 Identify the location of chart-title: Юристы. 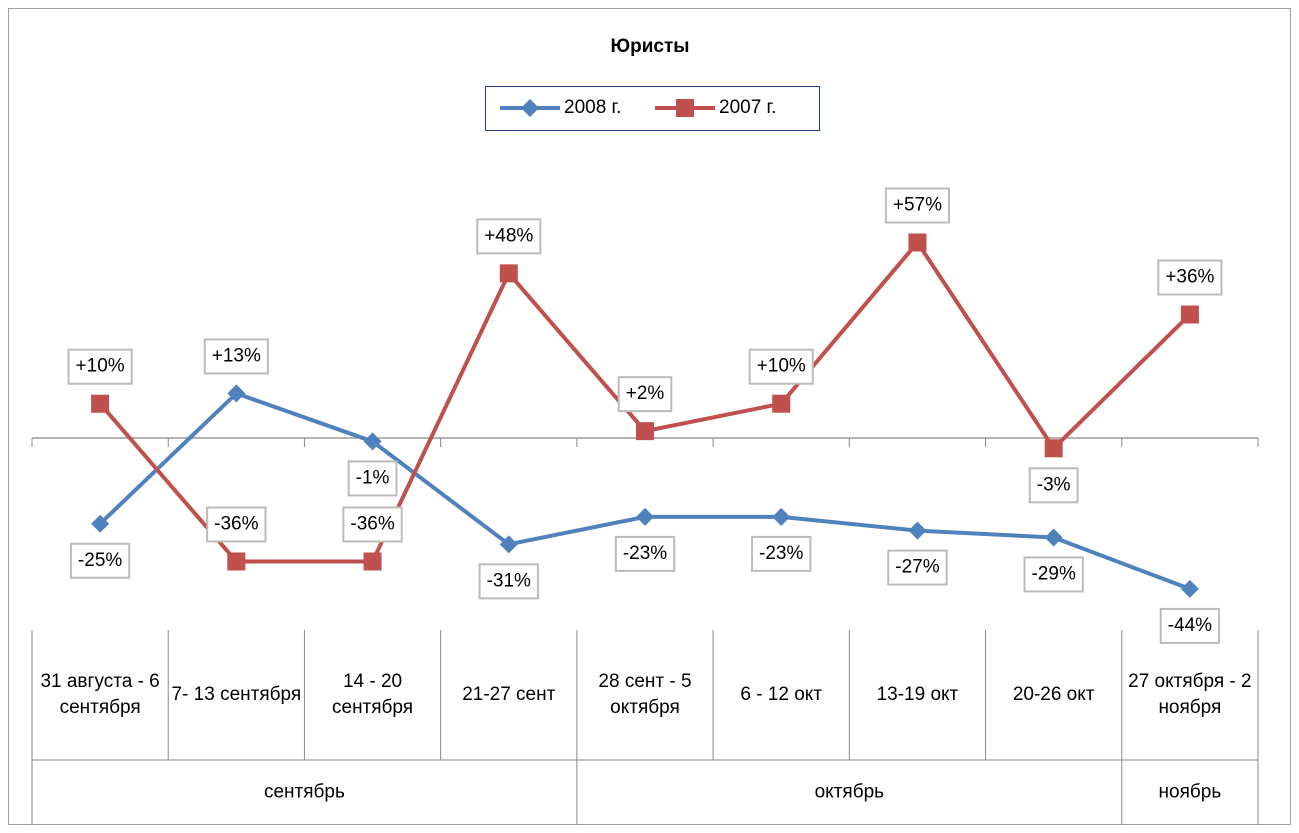
(650, 46).